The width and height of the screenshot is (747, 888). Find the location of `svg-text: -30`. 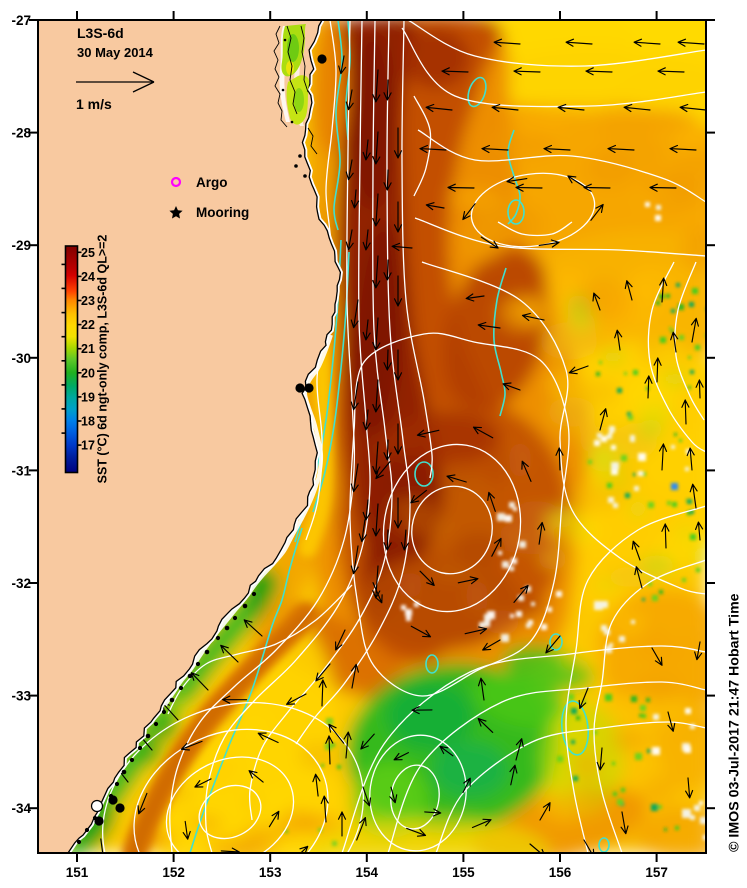

svg-text: -30 is located at coordinates (21, 358).